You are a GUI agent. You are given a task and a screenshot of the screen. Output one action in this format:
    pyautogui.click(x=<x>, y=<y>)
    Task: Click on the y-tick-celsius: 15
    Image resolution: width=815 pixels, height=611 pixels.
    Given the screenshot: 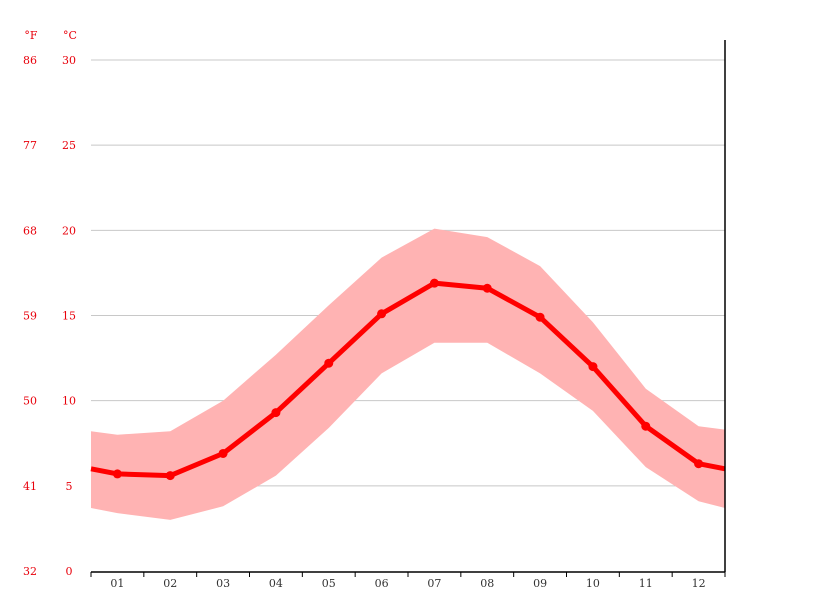 What is the action you would take?
    pyautogui.click(x=69, y=316)
    